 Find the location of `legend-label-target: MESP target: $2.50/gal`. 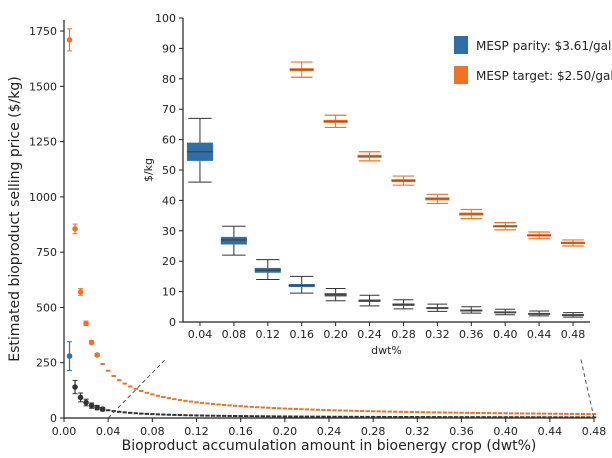

legend-label-target: MESP target: $2.50/gal is located at coordinates (544, 76).